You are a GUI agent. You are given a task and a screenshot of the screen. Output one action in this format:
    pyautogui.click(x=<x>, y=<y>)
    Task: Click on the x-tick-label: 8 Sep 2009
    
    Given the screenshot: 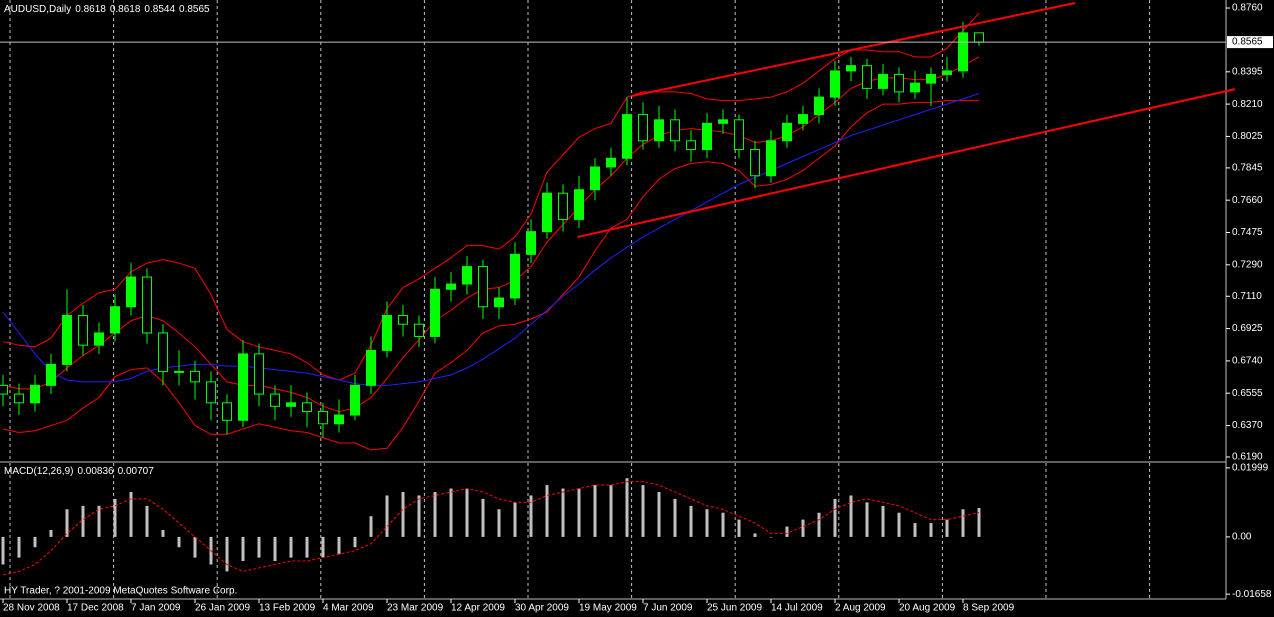 What is the action you would take?
    pyautogui.click(x=989, y=608)
    